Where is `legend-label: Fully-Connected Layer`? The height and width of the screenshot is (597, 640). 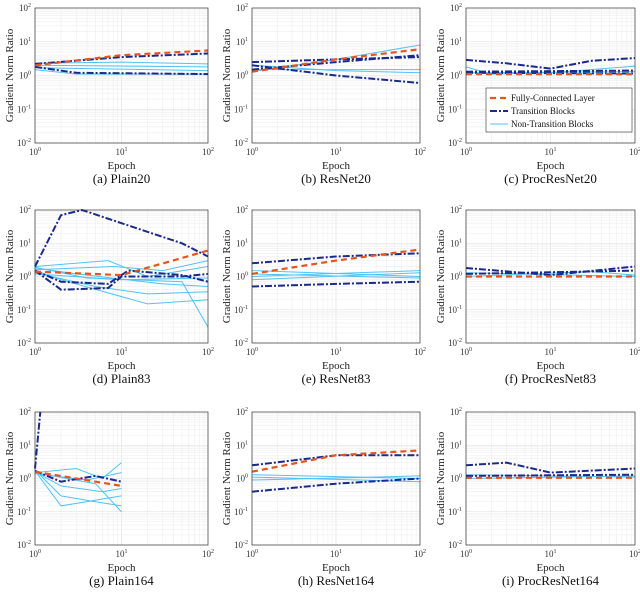
legend-label: Fully-Connected Layer is located at coordinates (553, 98).